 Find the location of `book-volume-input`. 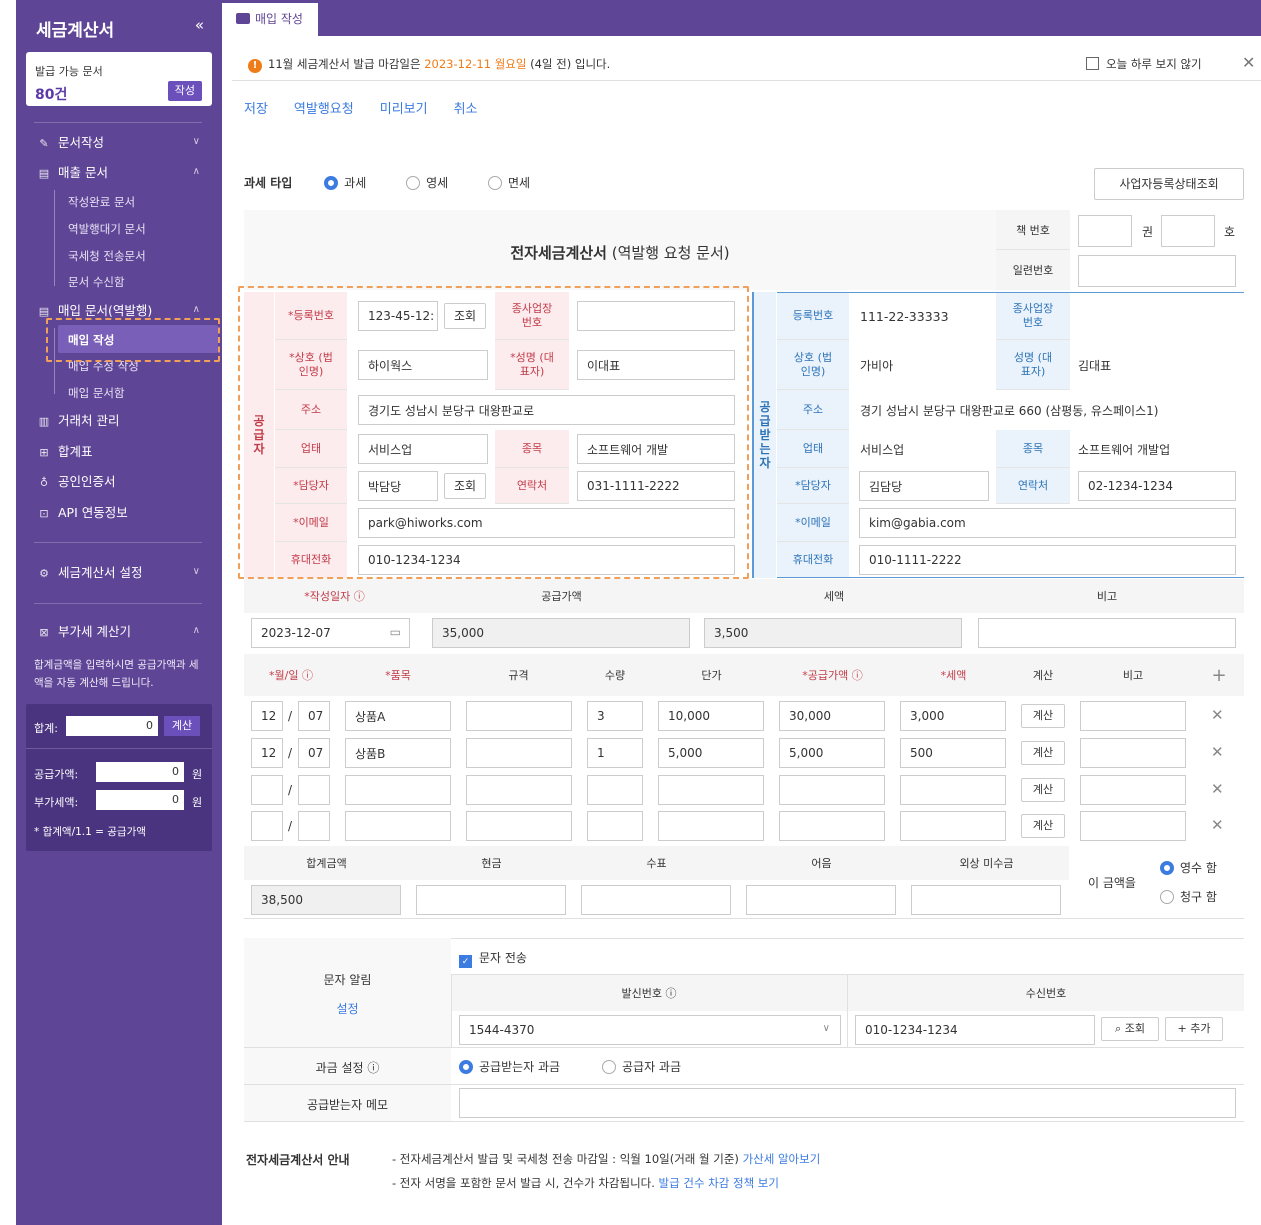

book-volume-input is located at coordinates (1105, 231).